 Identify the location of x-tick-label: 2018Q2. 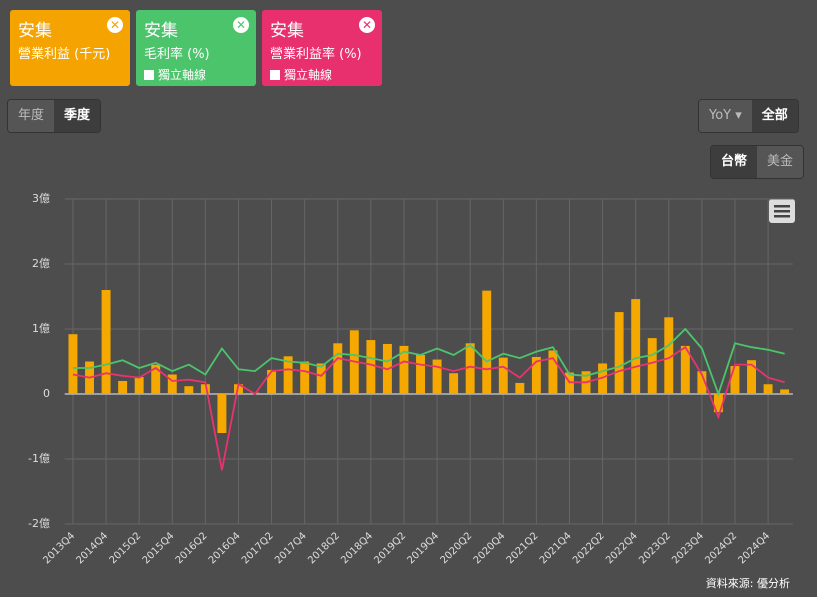
(324, 548).